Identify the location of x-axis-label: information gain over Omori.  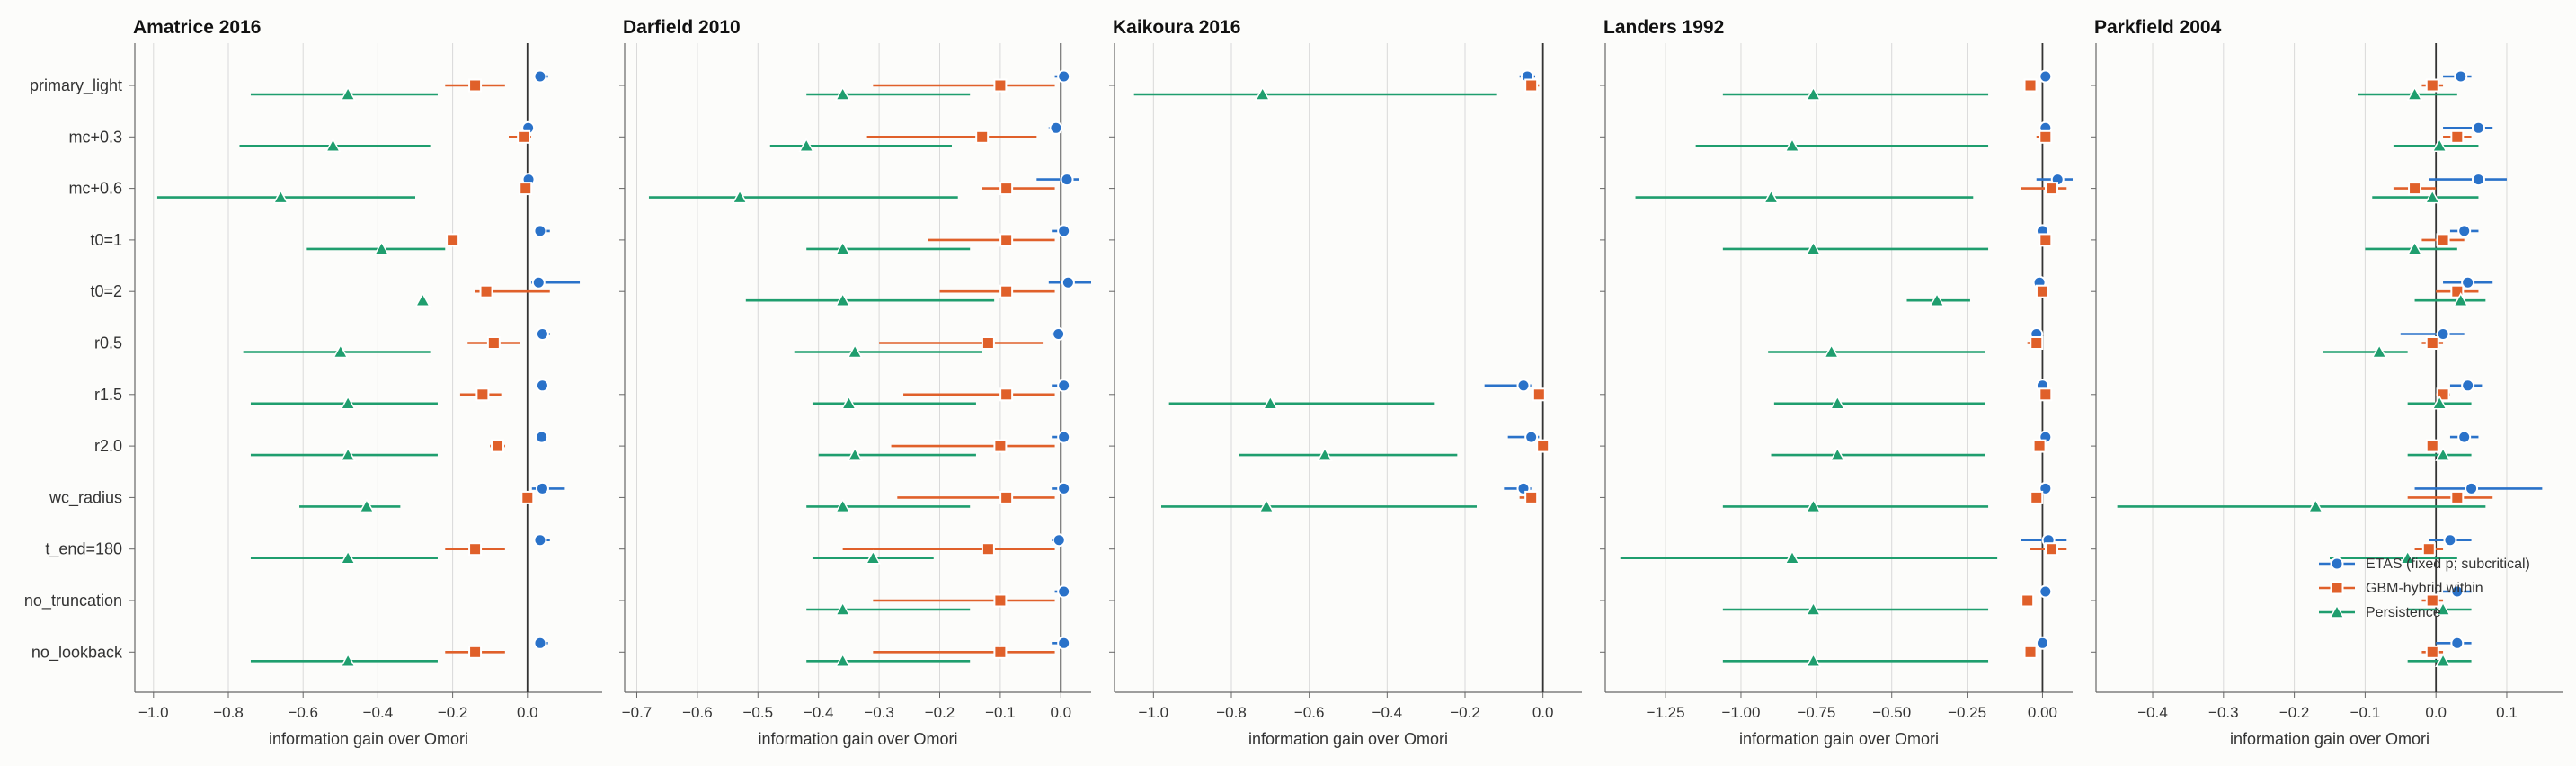
(2329, 739).